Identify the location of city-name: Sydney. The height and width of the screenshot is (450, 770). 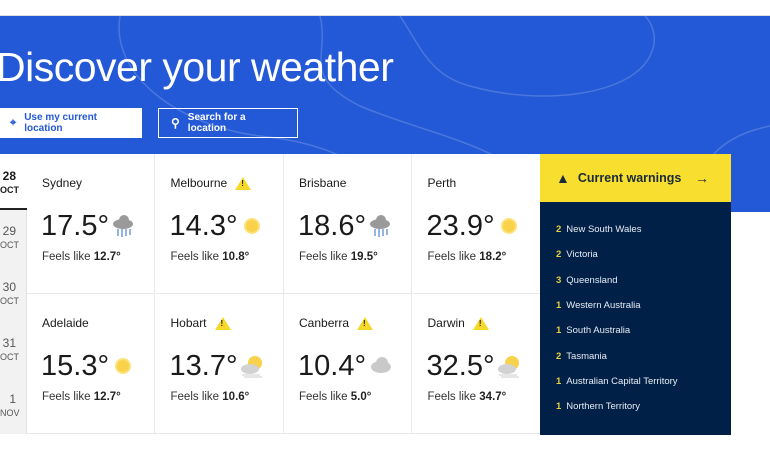
(62, 183).